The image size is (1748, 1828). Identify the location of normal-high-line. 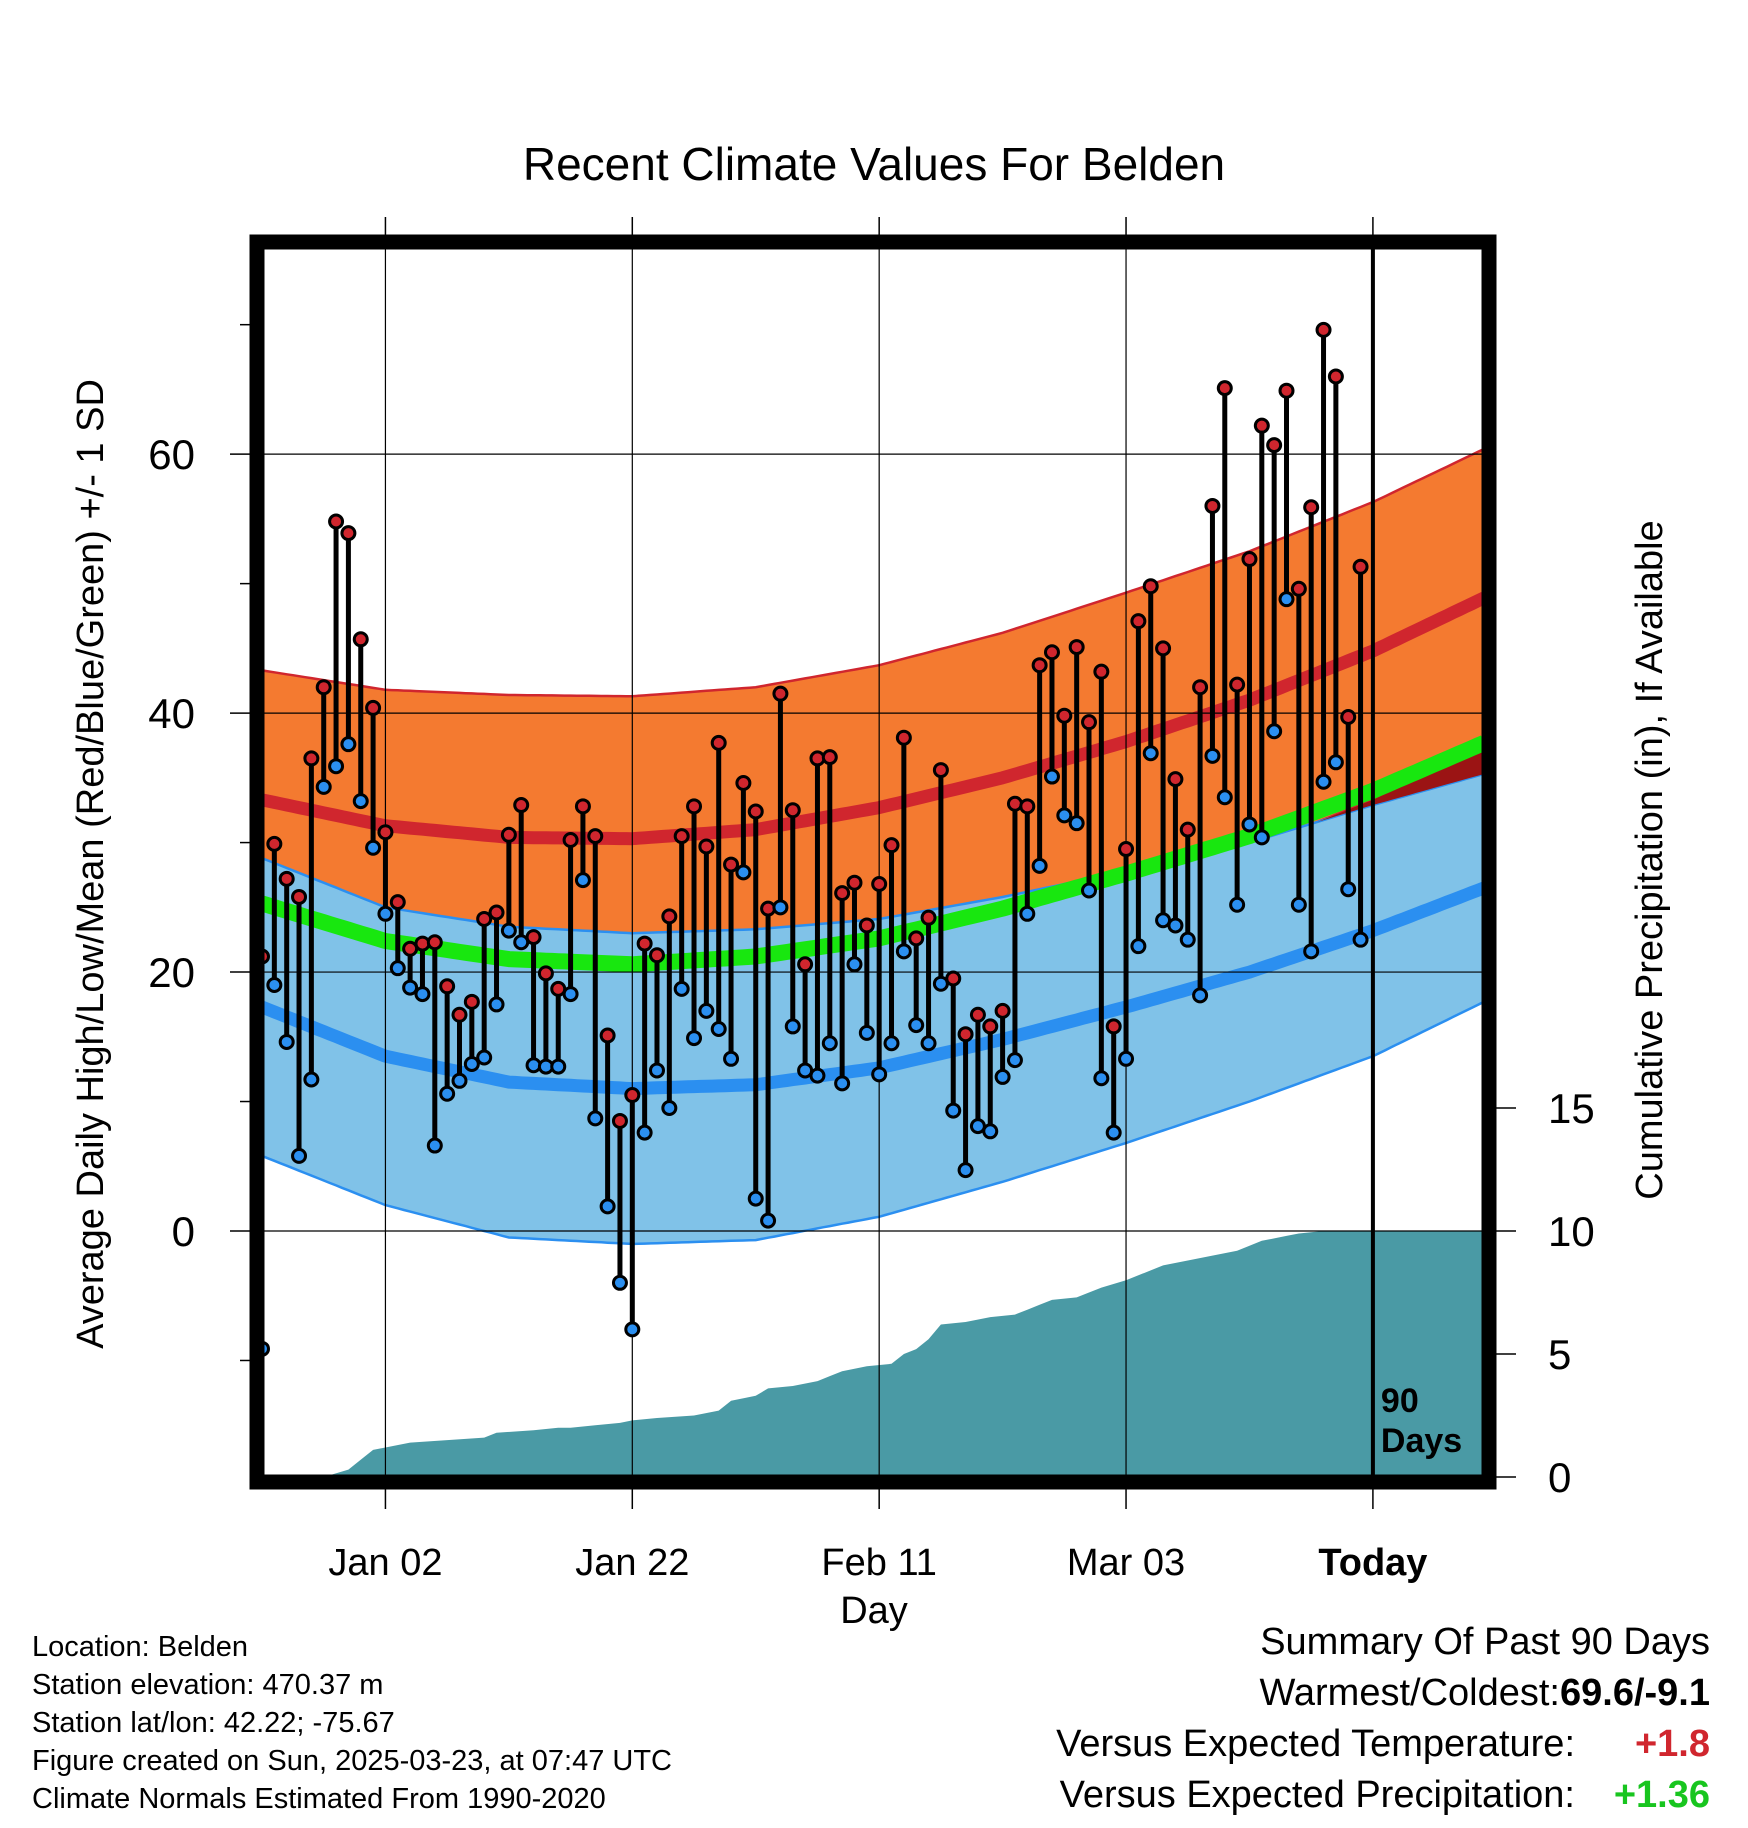
(873, 719).